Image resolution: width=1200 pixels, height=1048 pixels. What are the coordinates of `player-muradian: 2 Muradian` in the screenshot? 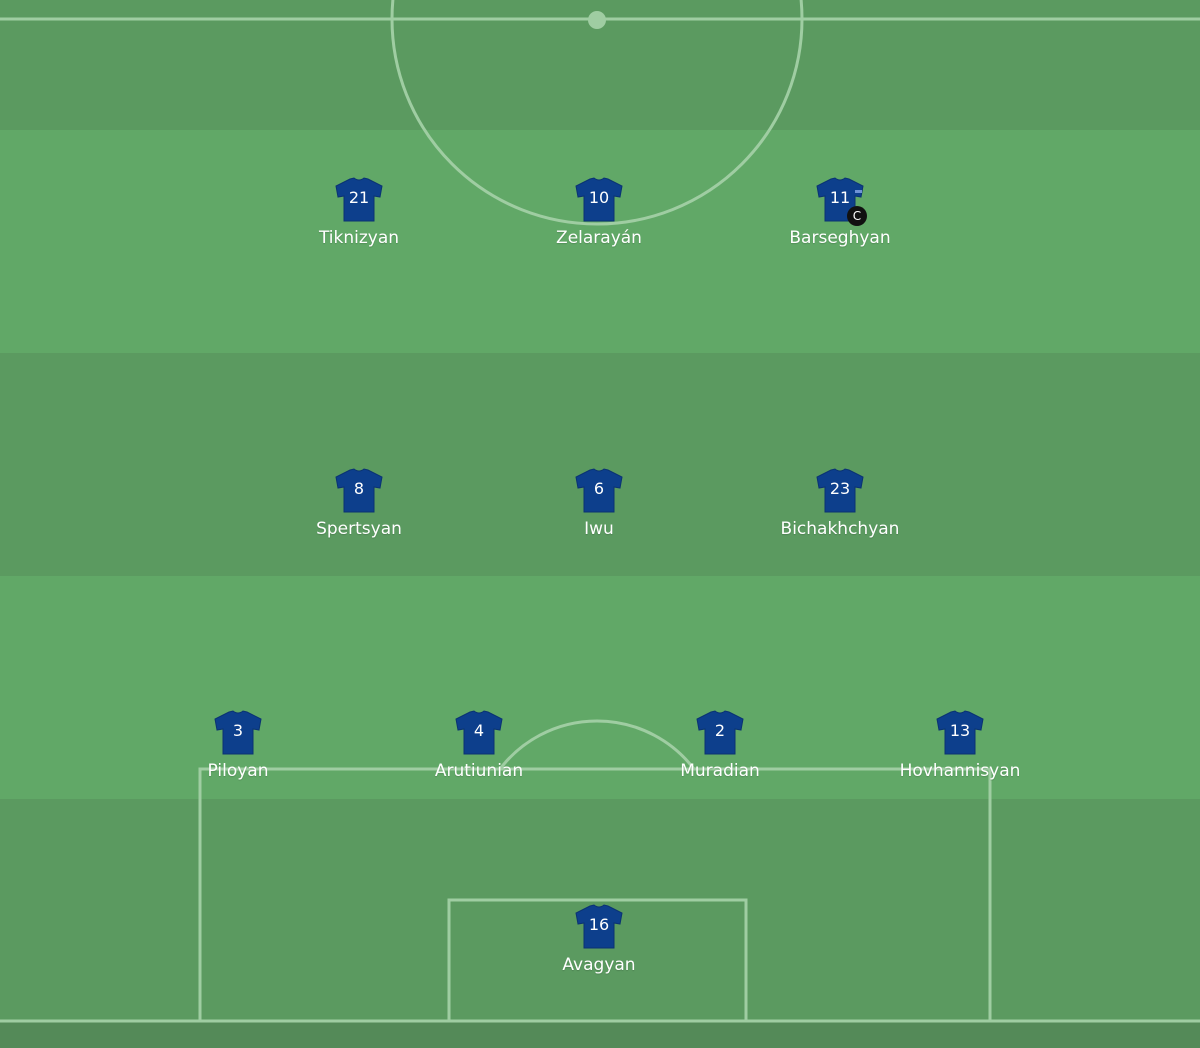 It's located at (720, 745).